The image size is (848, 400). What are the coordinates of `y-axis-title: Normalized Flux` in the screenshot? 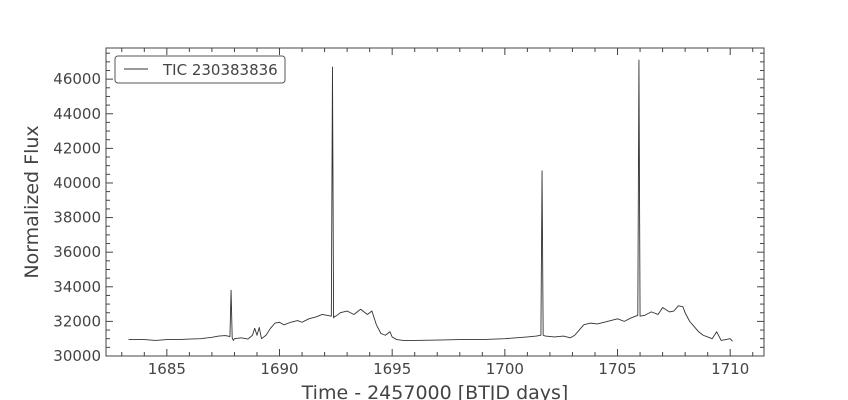 It's located at (32, 201).